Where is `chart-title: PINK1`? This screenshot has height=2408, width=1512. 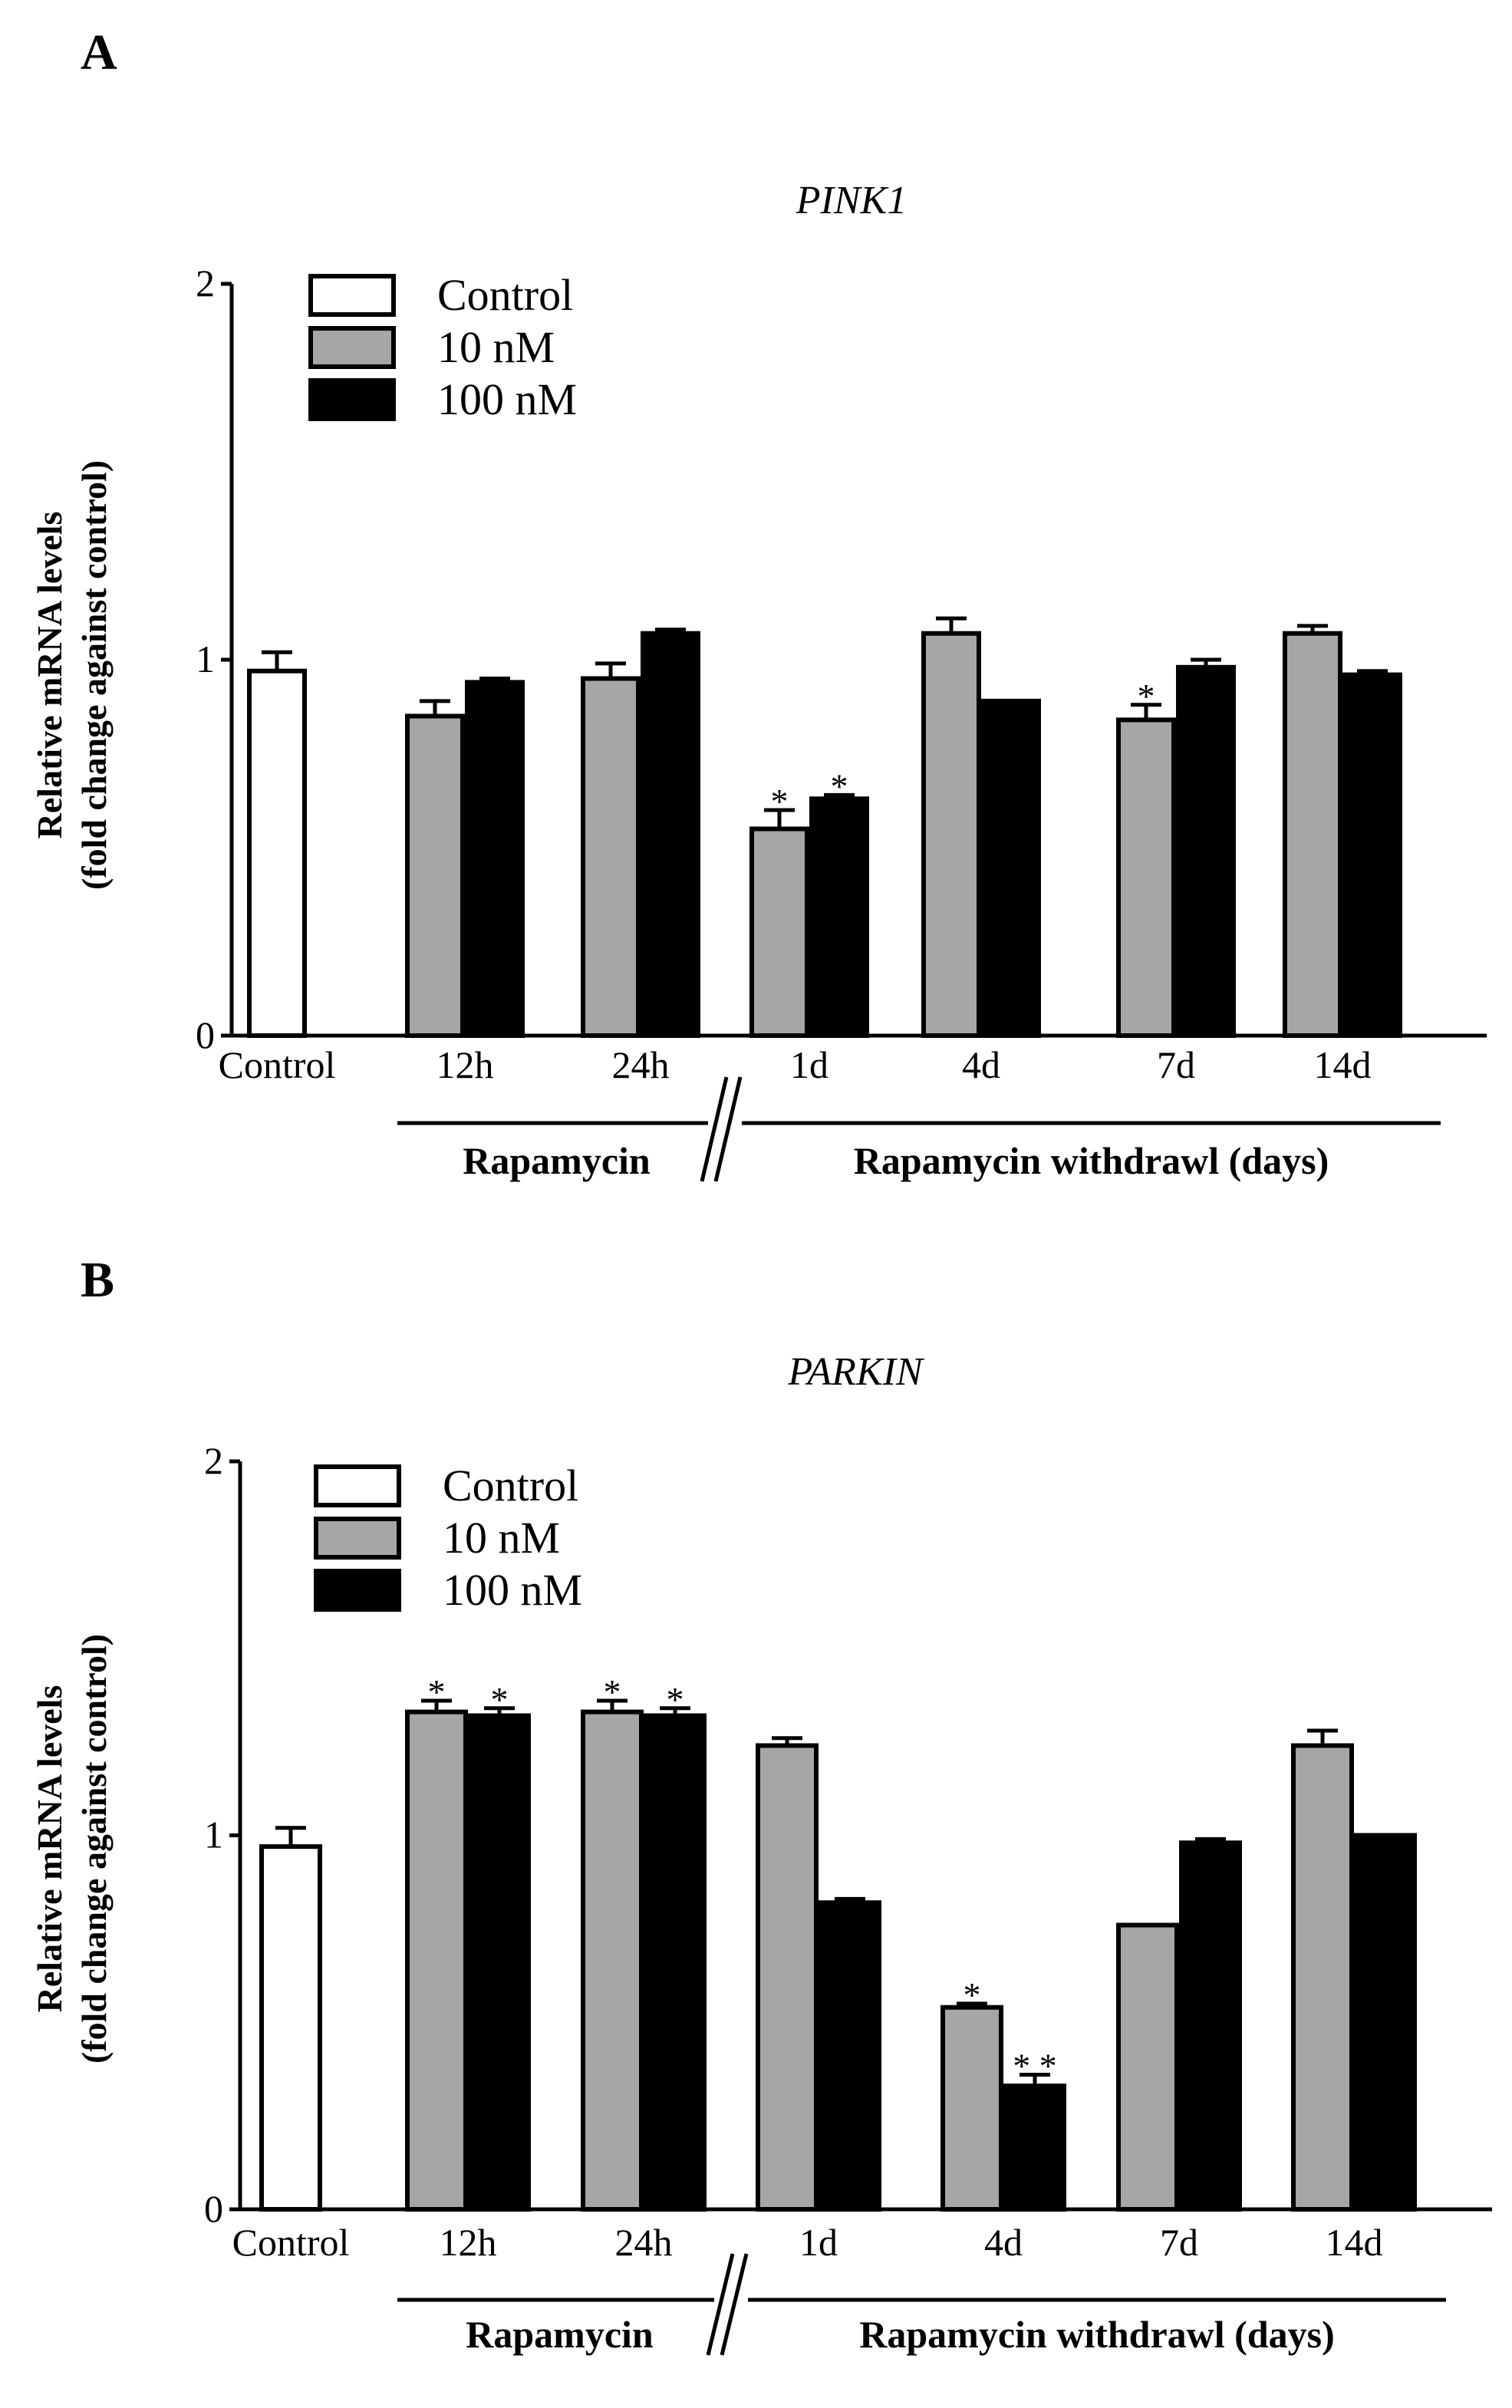 chart-title: PINK1 is located at coordinates (851, 200).